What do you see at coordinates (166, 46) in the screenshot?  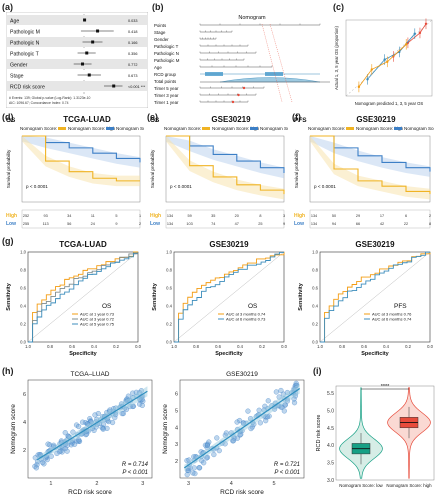 I see `nomogram-row-label: Pathologic T` at bounding box center [166, 46].